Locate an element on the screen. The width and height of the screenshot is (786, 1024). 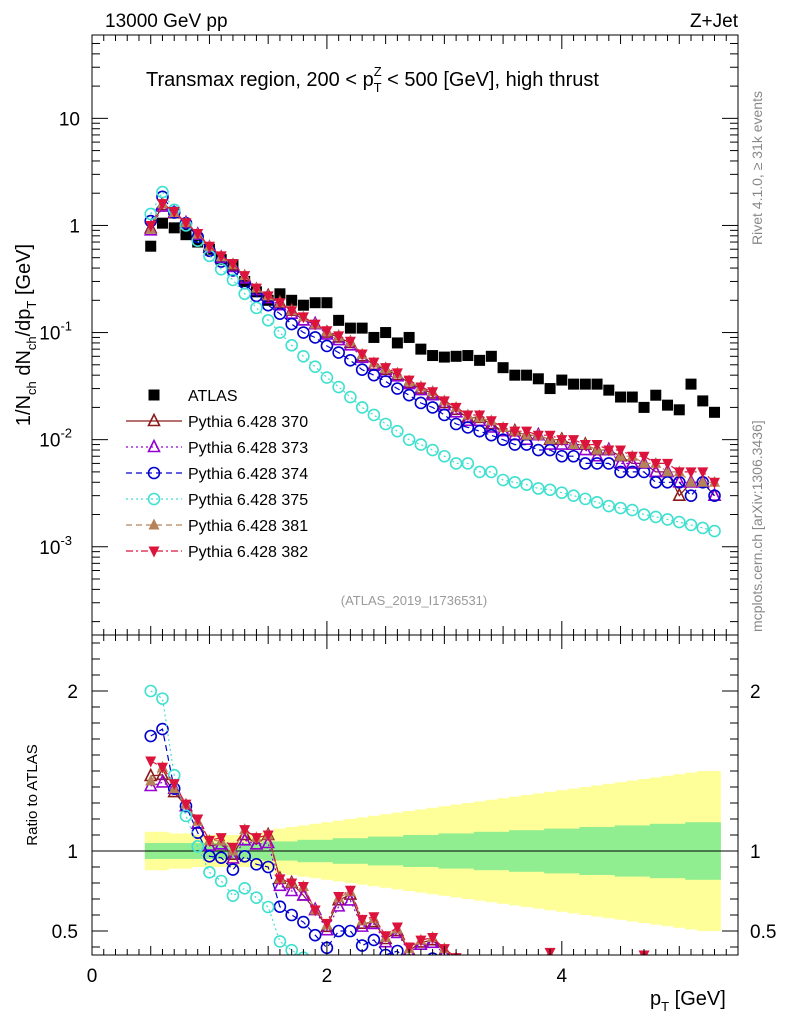
series-atlas-group is located at coordinates (433, 317).